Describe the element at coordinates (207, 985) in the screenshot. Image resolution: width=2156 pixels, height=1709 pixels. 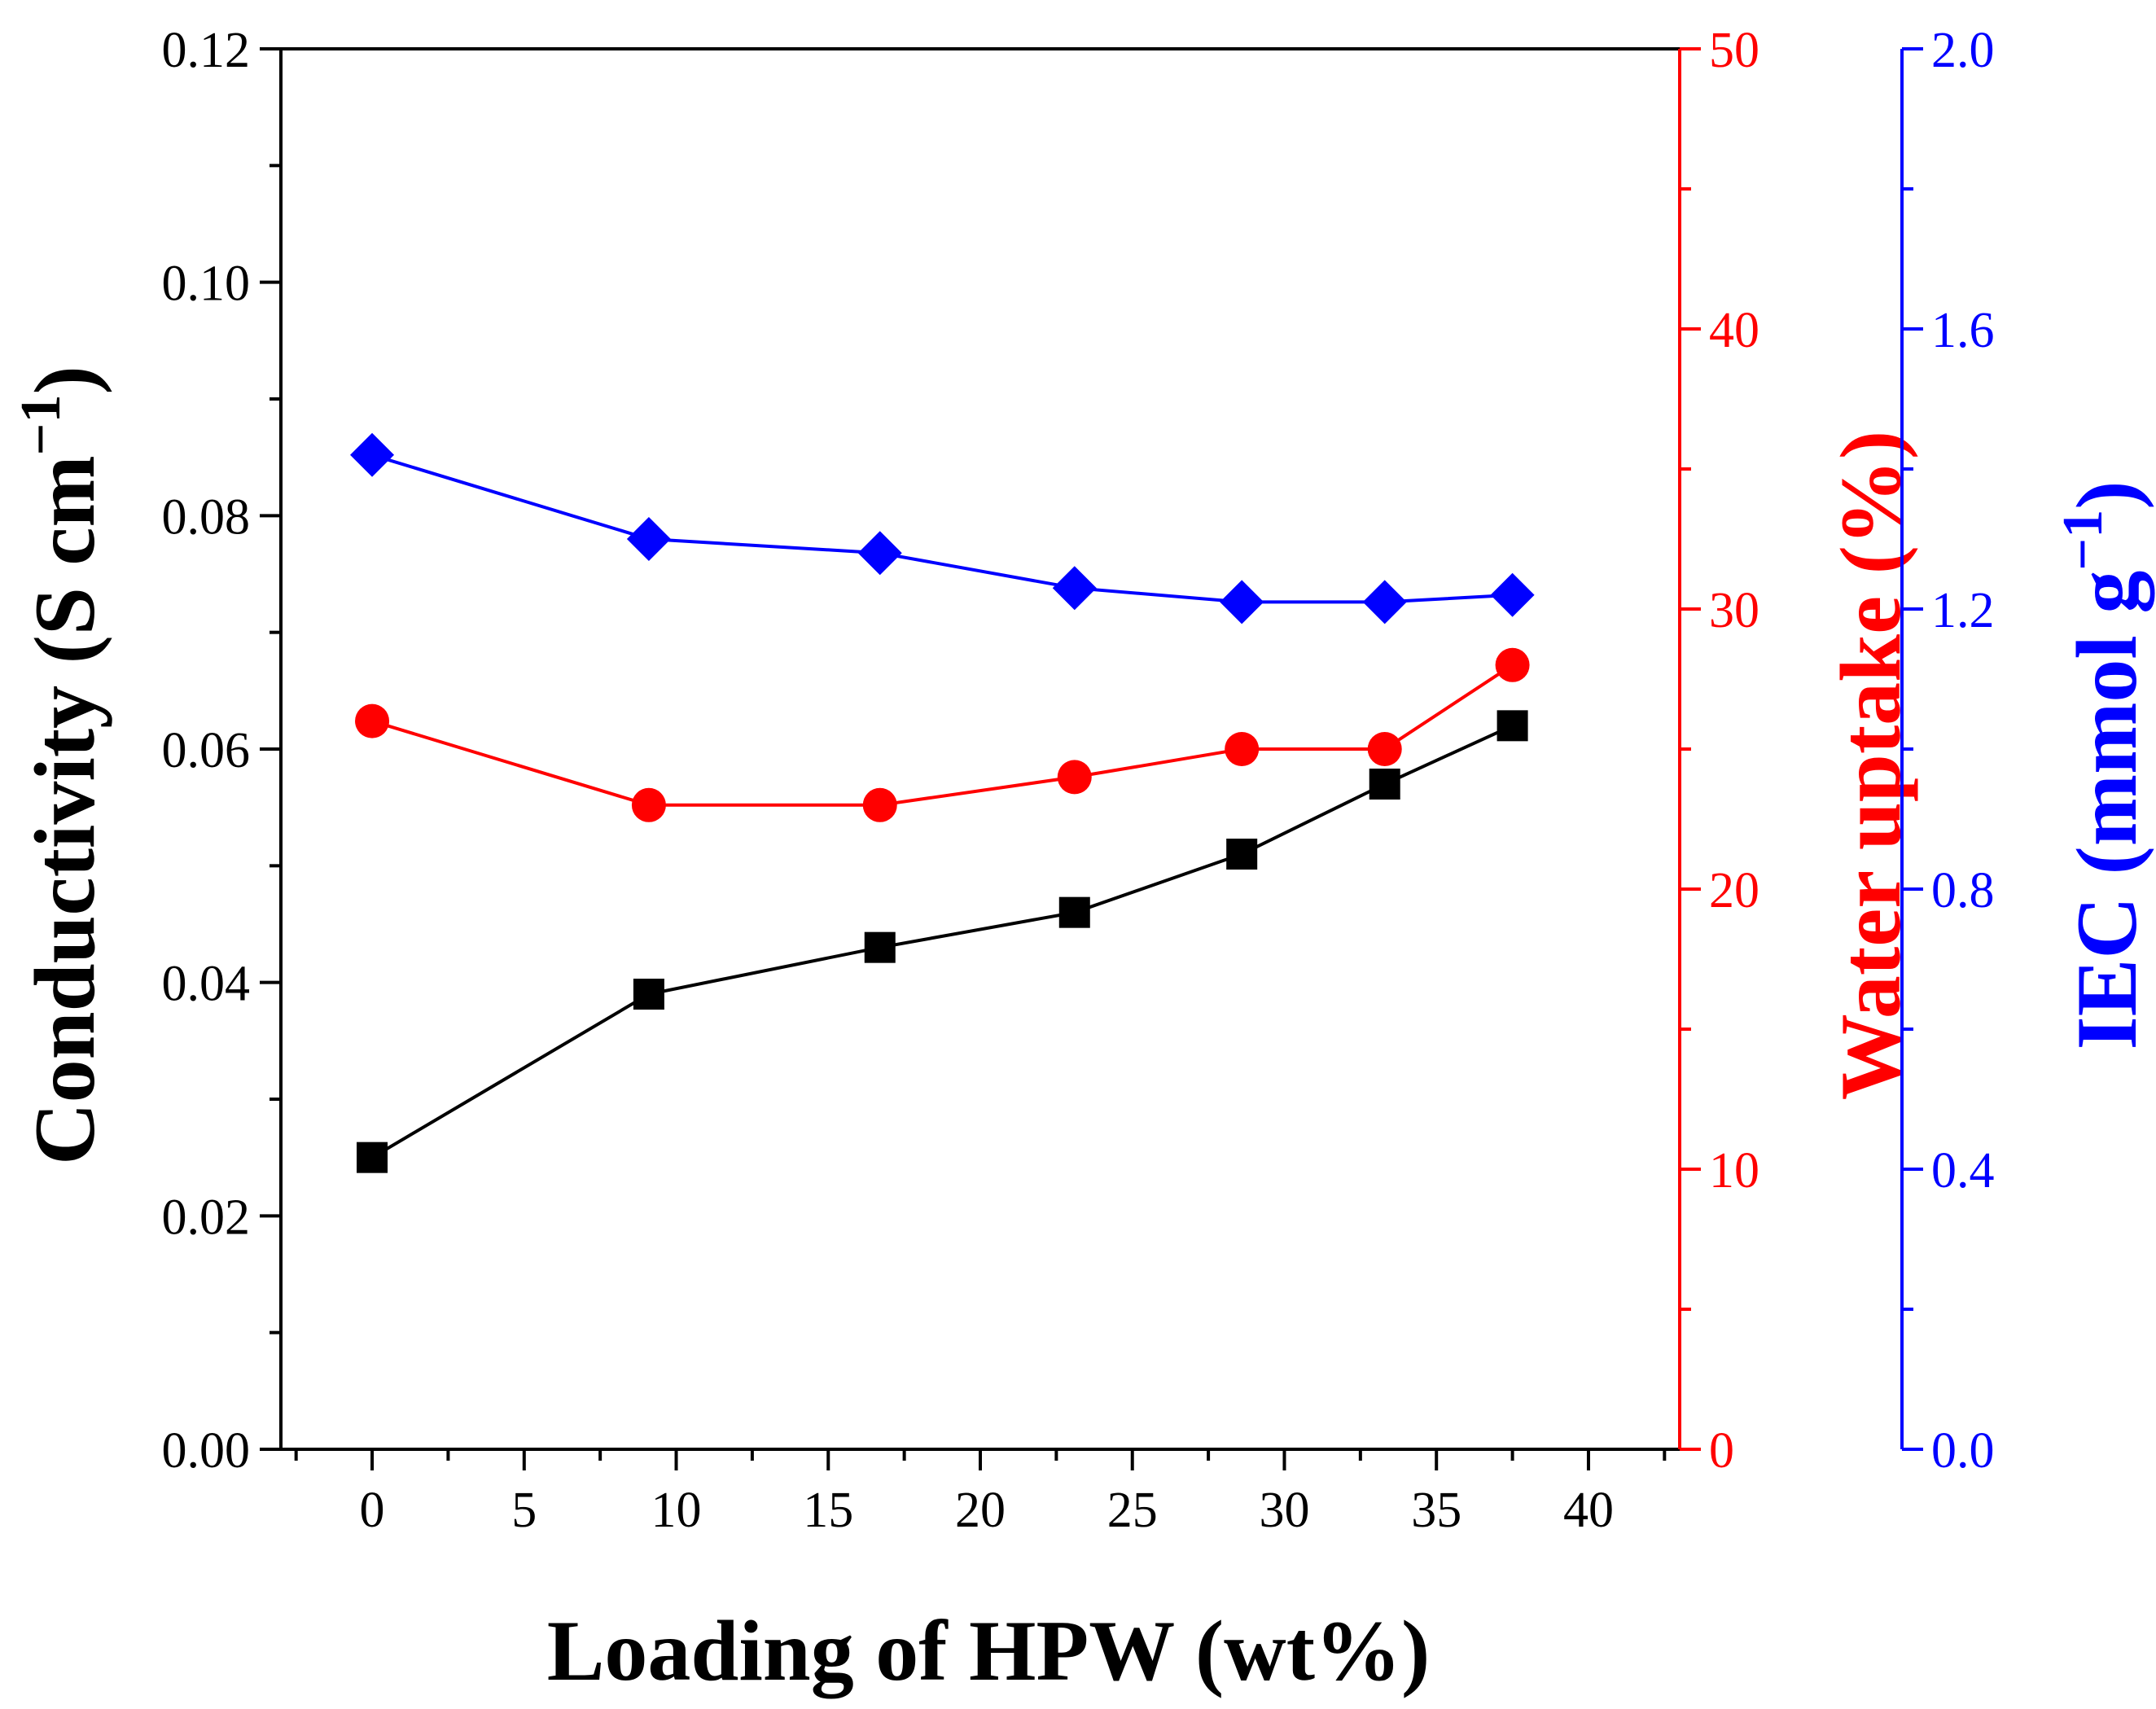
I see `left-y-tick-label: 0.04` at that location.